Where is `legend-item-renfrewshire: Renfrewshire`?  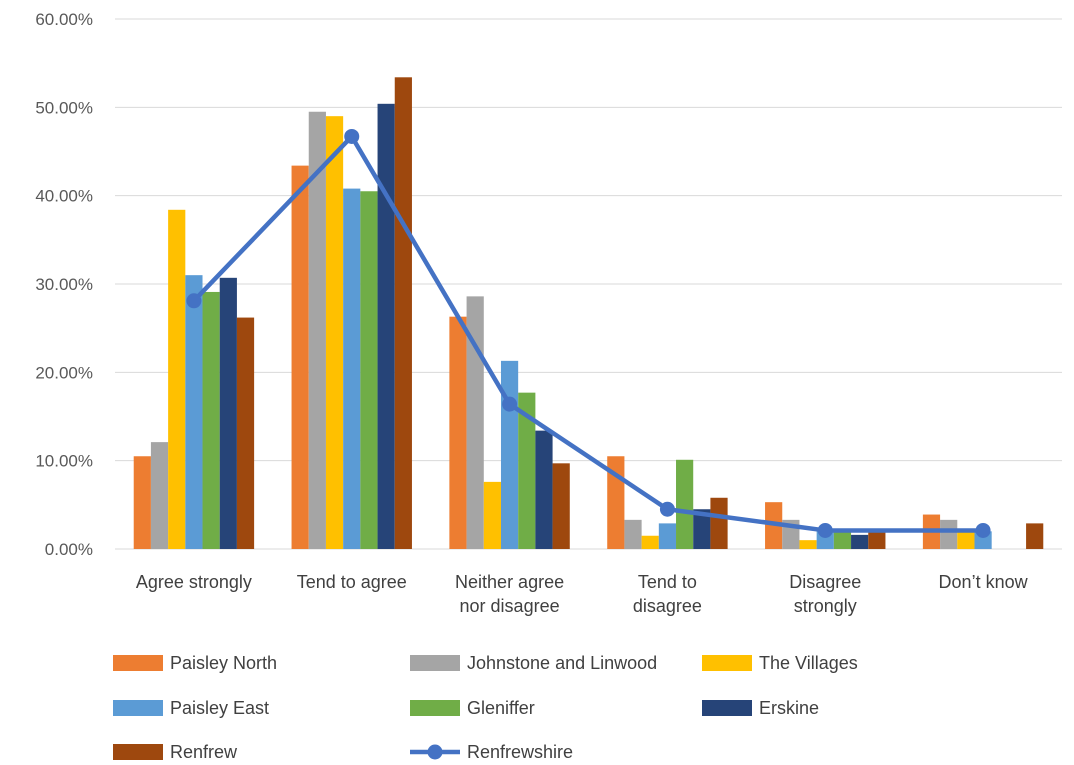 legend-item-renfrewshire: Renfrewshire is located at coordinates (491, 752).